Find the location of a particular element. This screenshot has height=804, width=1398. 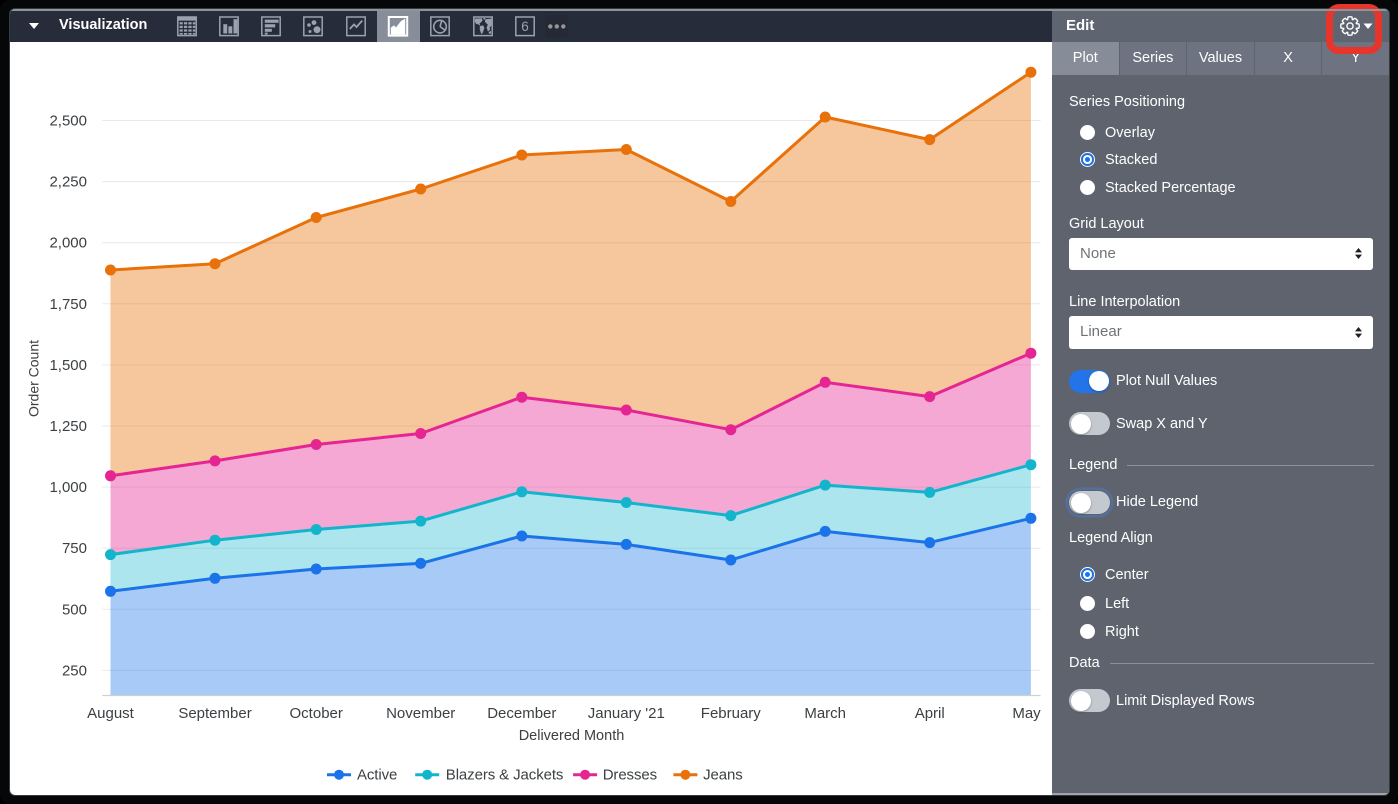

svg-text: 500 is located at coordinates (74, 609).